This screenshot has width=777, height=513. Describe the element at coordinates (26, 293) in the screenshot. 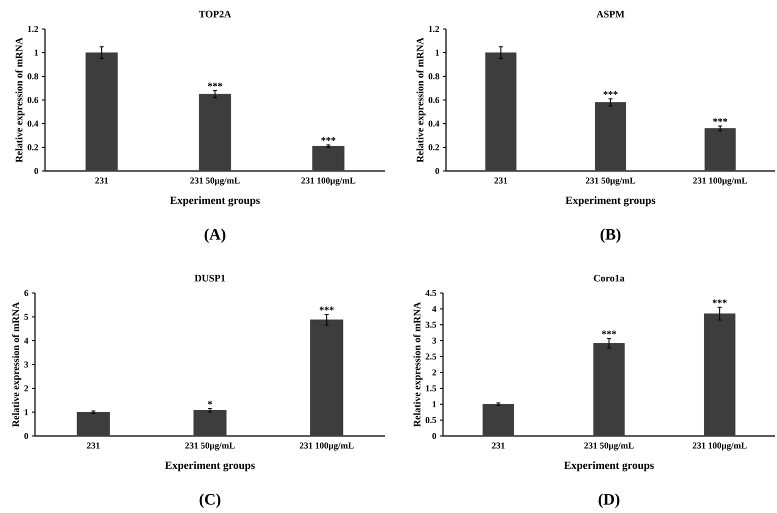

I see `y-tick-label: 6` at that location.